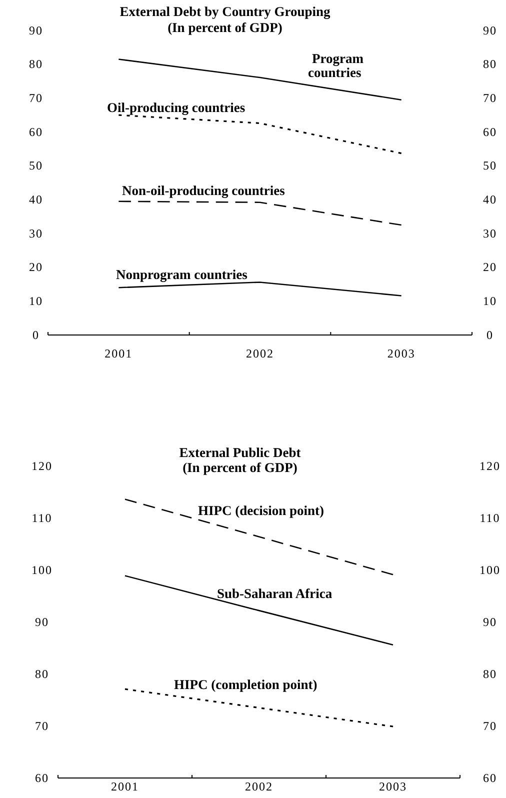 The image size is (506, 798). Describe the element at coordinates (336, 65) in the screenshot. I see `series-label: Program countries` at that location.